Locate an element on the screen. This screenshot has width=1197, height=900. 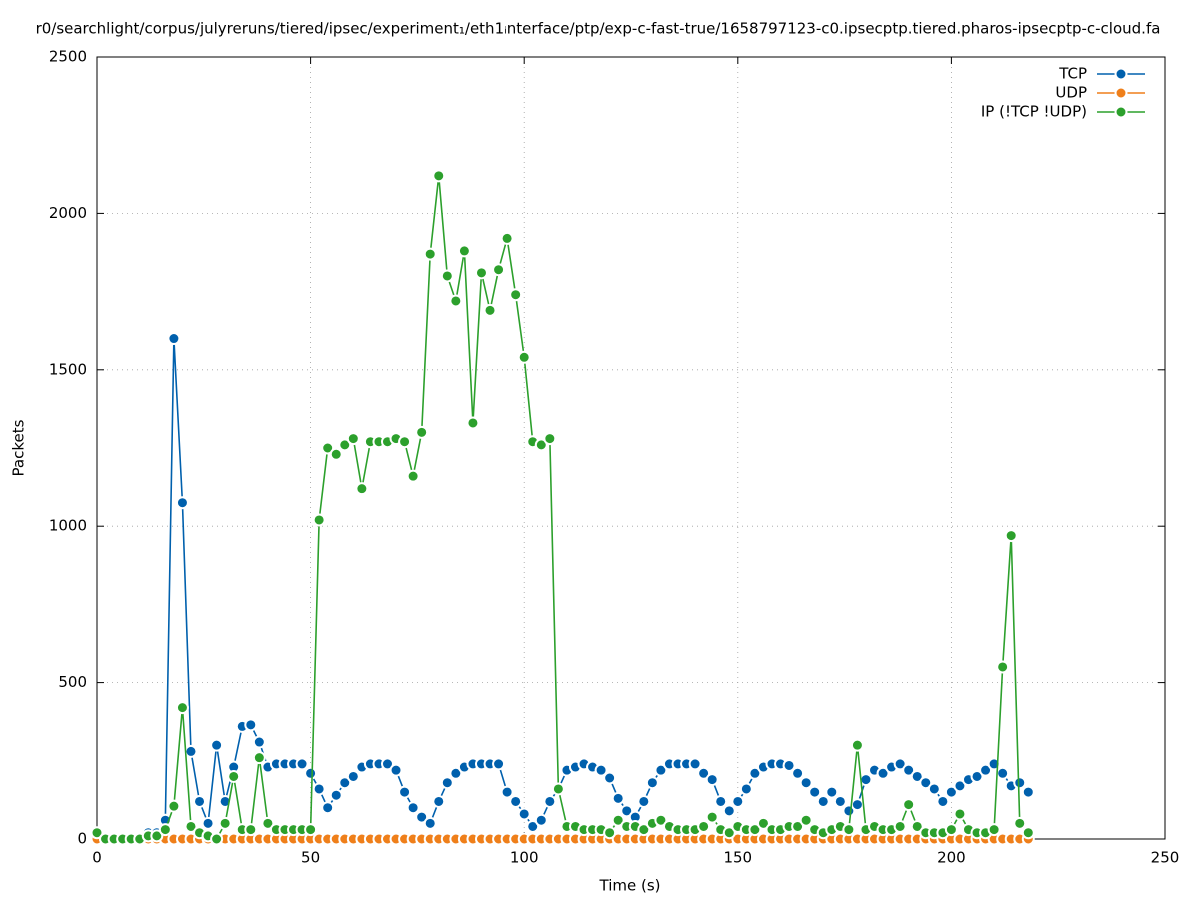
legend-label: UDP is located at coordinates (1071, 93).